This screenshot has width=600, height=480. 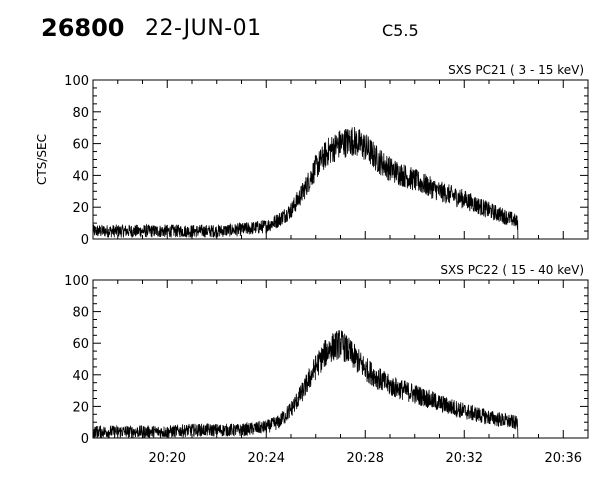 What do you see at coordinates (400, 30) in the screenshot?
I see `goes-class: C5.5` at bounding box center [400, 30].